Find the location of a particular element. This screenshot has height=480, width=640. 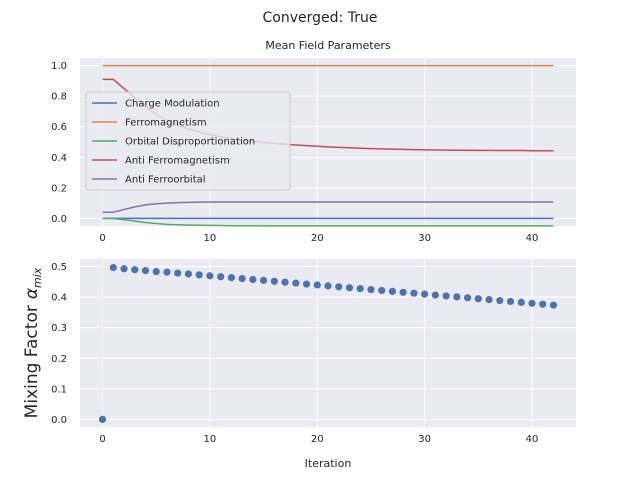

y-tick-label: 0.5 is located at coordinates (59, 267).